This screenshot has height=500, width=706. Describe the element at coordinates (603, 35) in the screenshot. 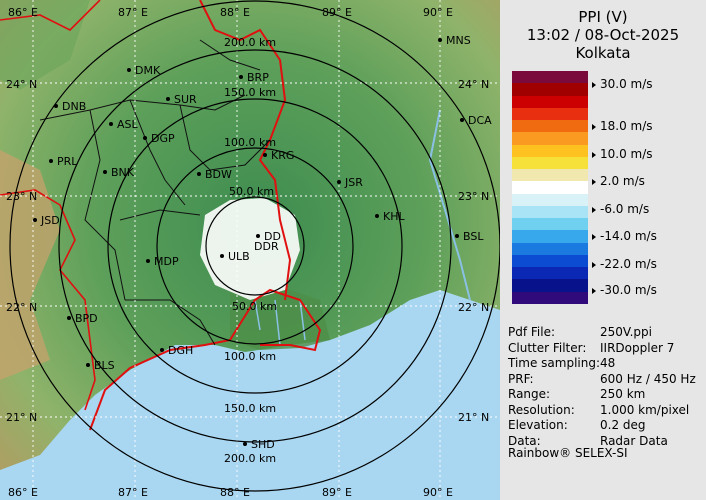

I see `title-block: PPI (V) 13:02 / 08-Oct-2025 Kolkata` at that location.